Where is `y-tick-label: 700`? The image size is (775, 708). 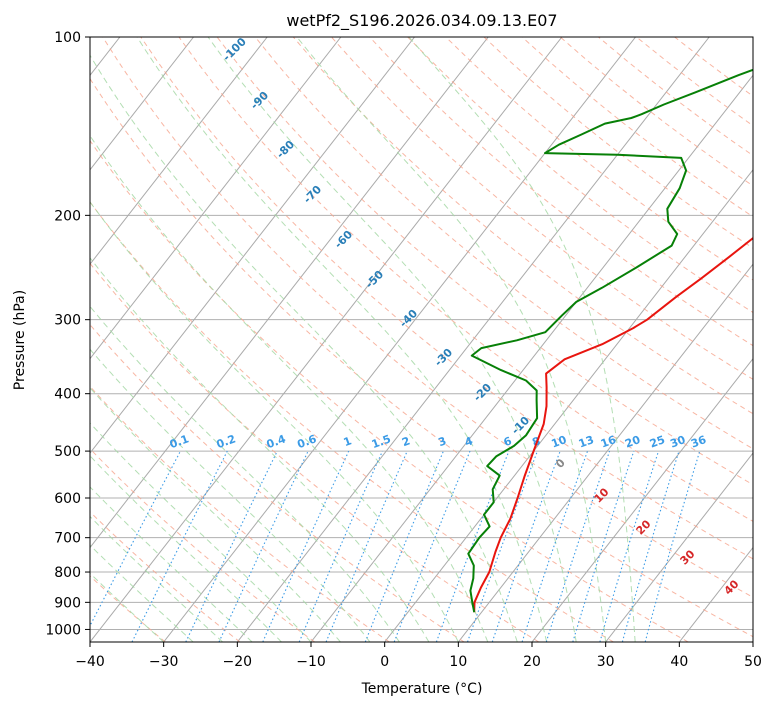
y-tick-label: 700 is located at coordinates (67, 539).